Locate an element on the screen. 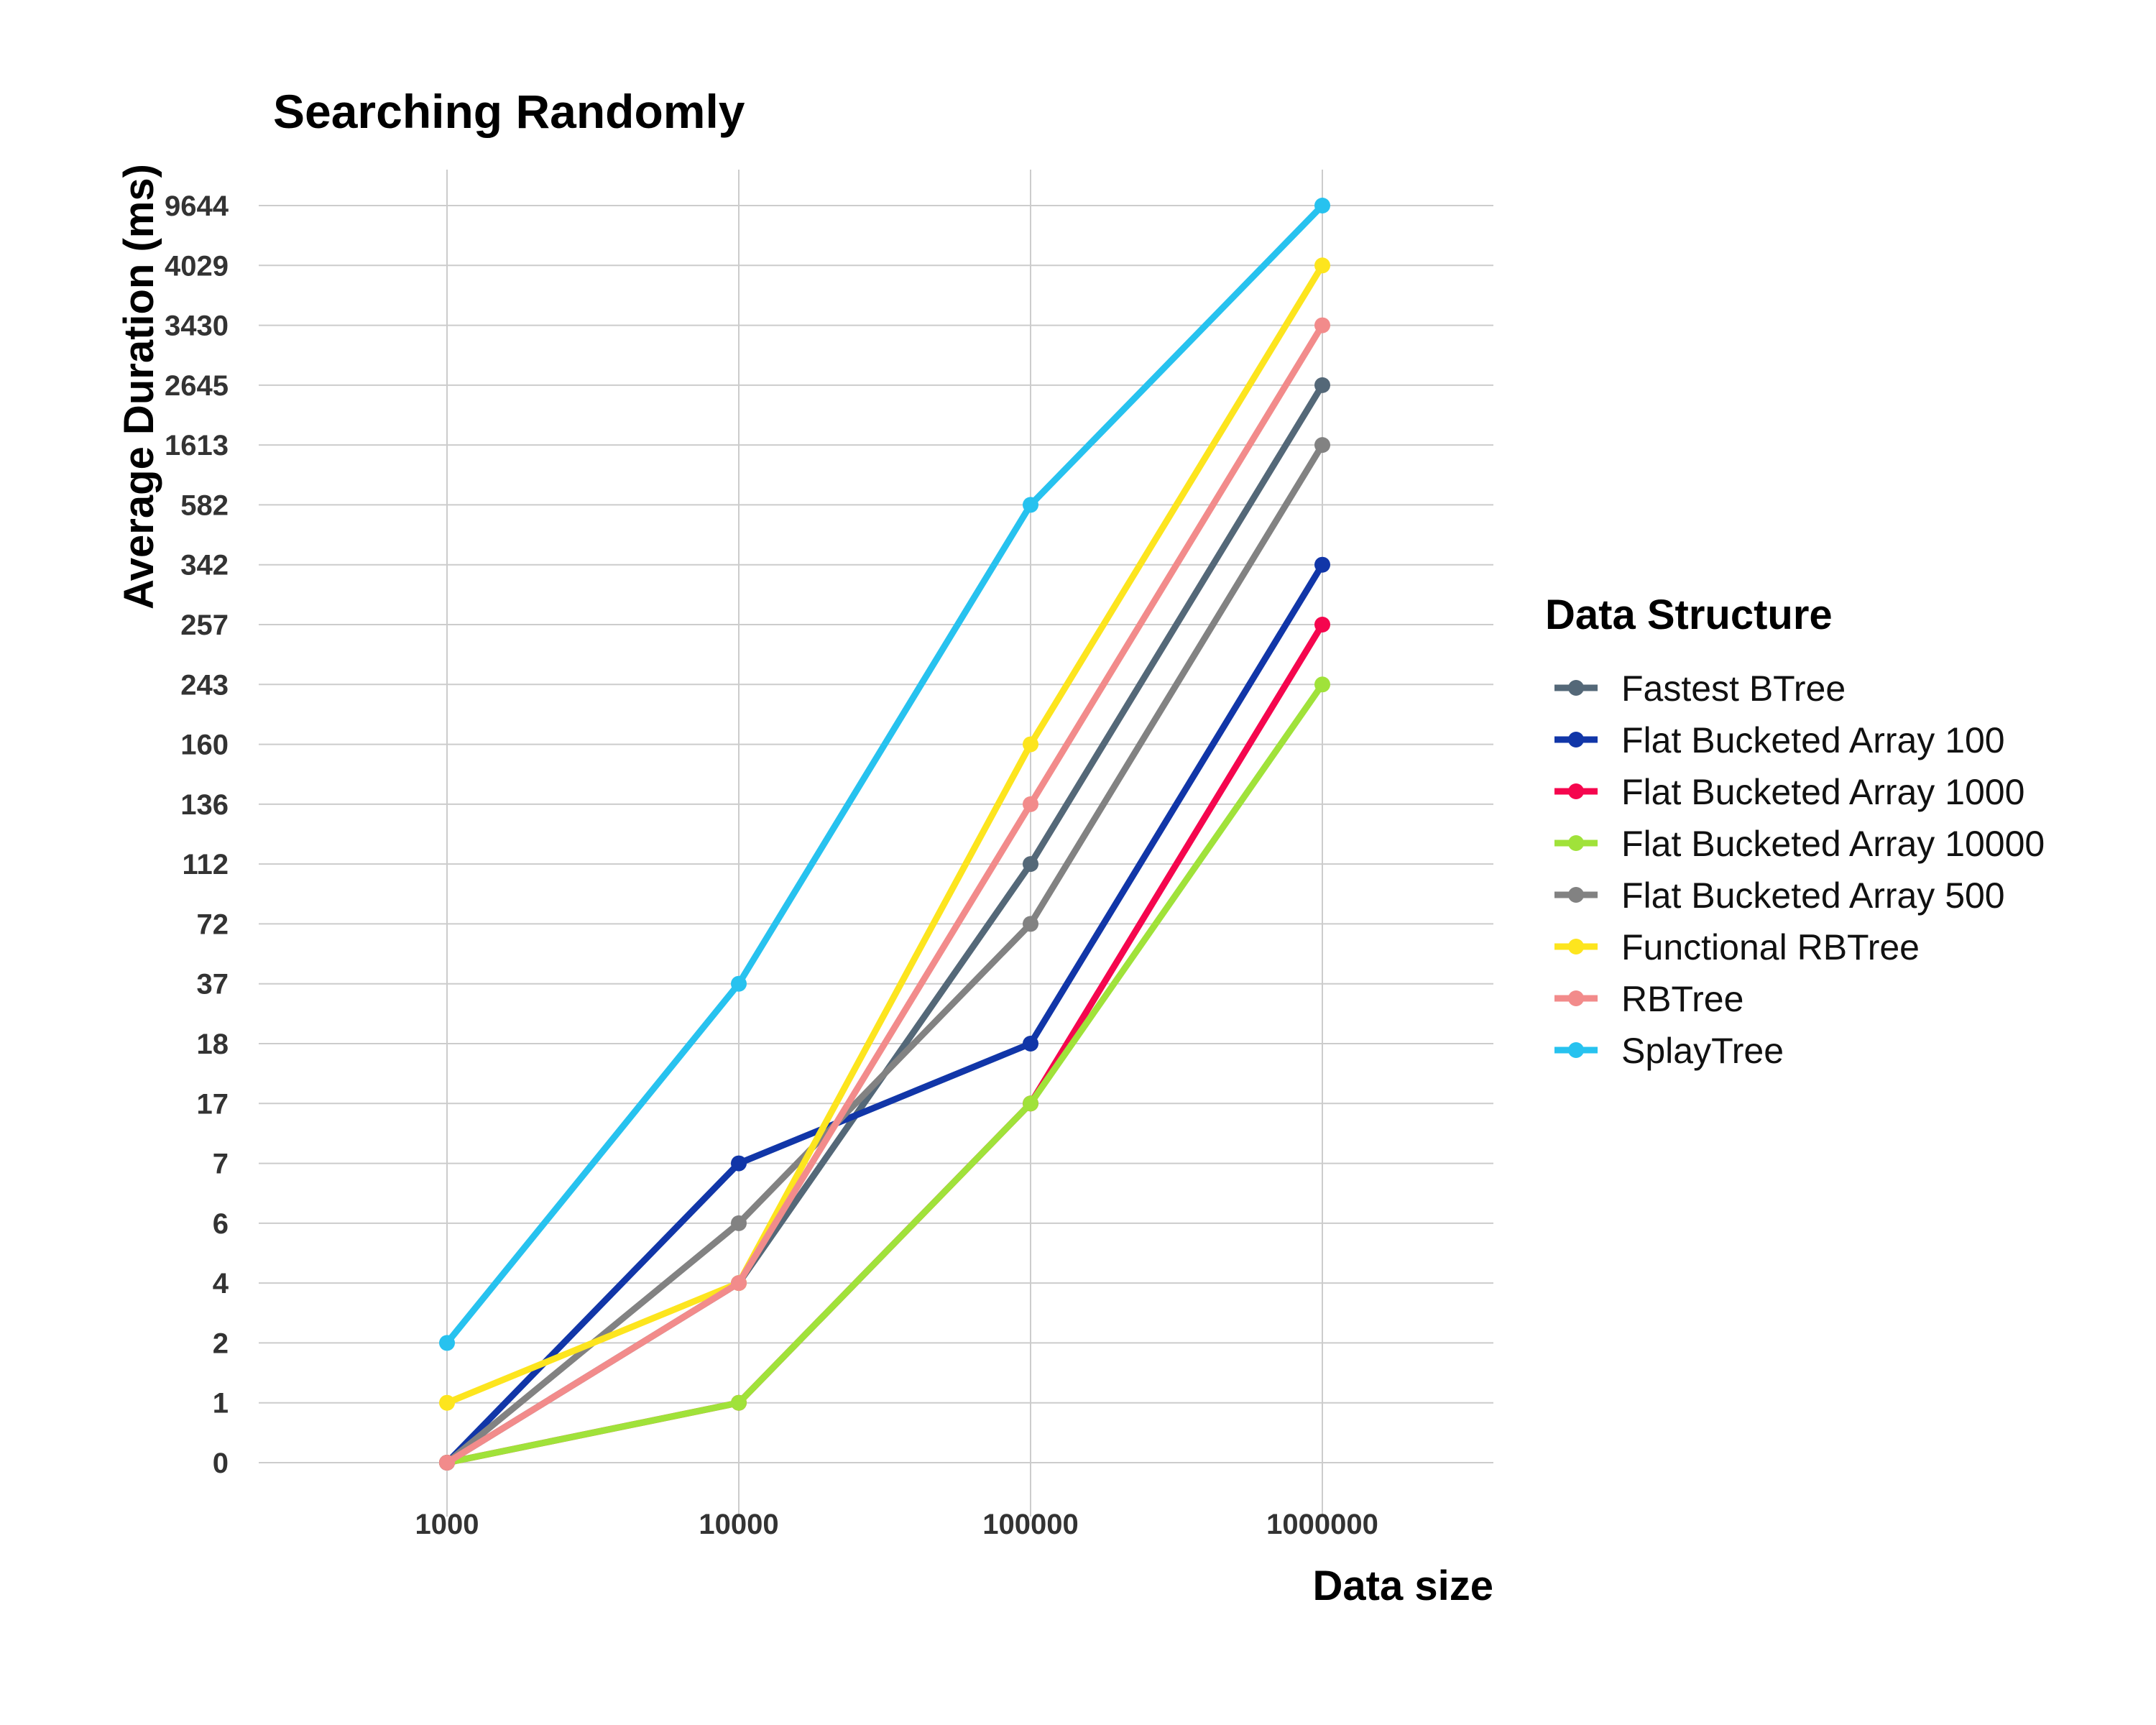  y-tick-label: 136 is located at coordinates (204, 805).